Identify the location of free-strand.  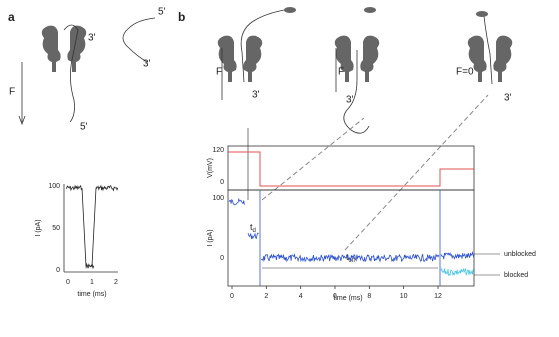
(139, 40).